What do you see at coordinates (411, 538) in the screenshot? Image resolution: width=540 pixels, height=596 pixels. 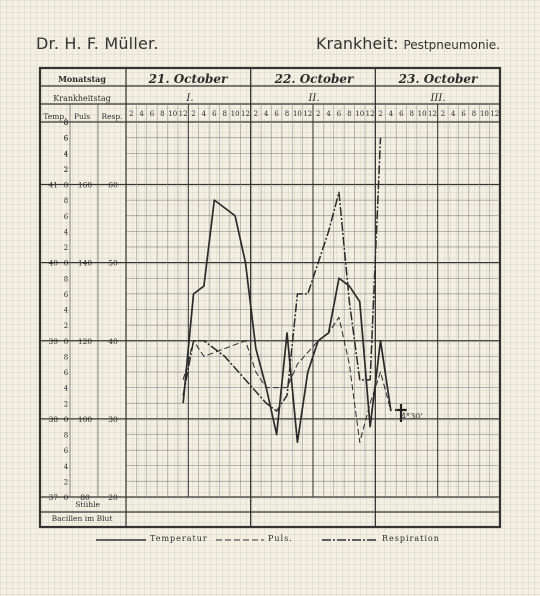 I see `legend-label-respiration: Respiration` at bounding box center [411, 538].